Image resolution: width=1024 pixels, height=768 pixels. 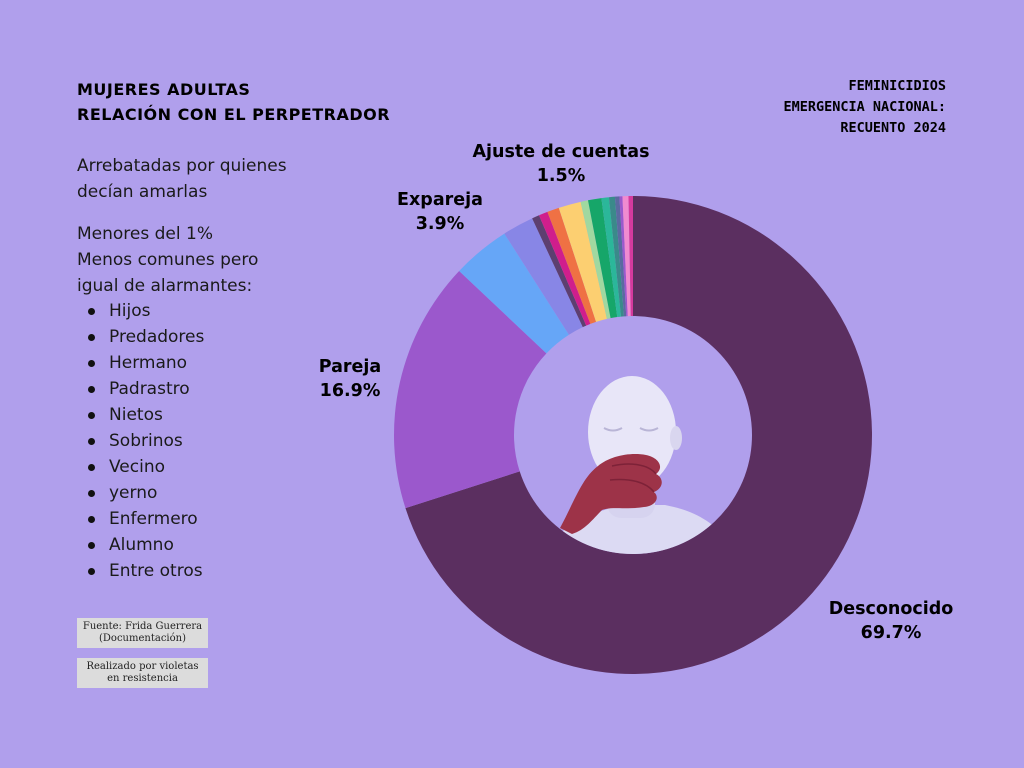 I want to click on slice-label-ajuste-de-cuentas: Ajuste de cuentas 1.5%, so click(x=561, y=164).